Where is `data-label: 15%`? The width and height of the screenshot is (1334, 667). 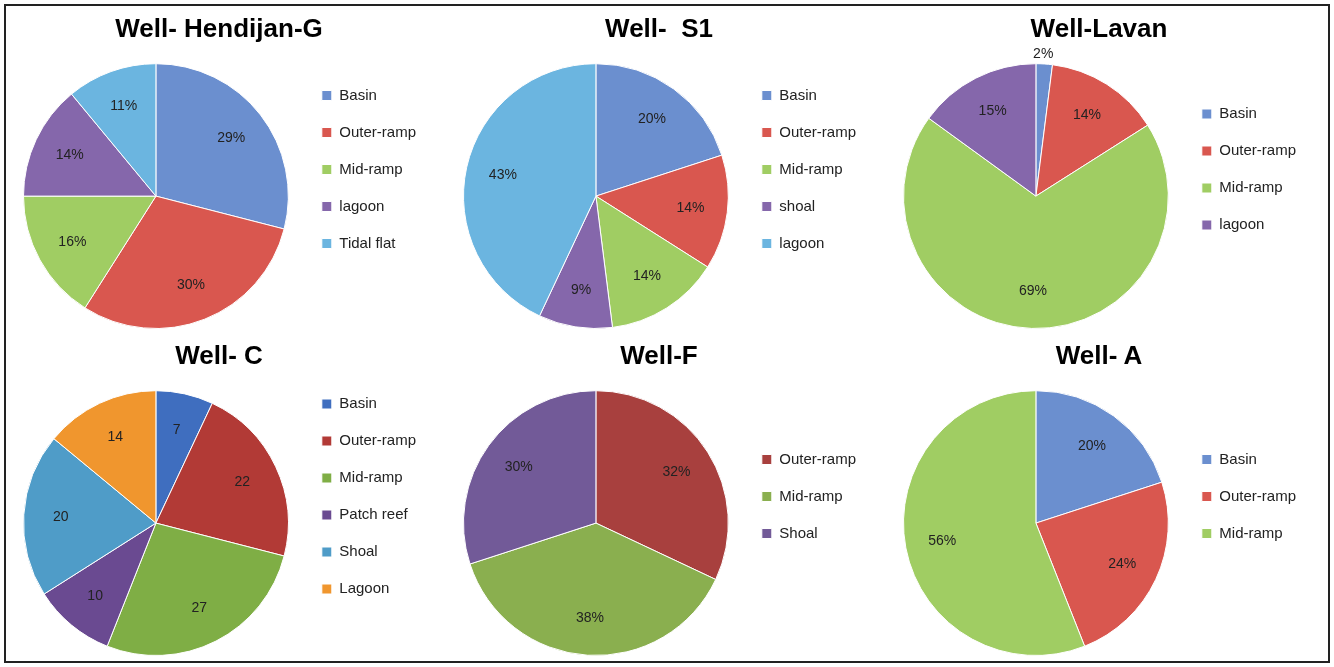 data-label: 15% is located at coordinates (992, 110).